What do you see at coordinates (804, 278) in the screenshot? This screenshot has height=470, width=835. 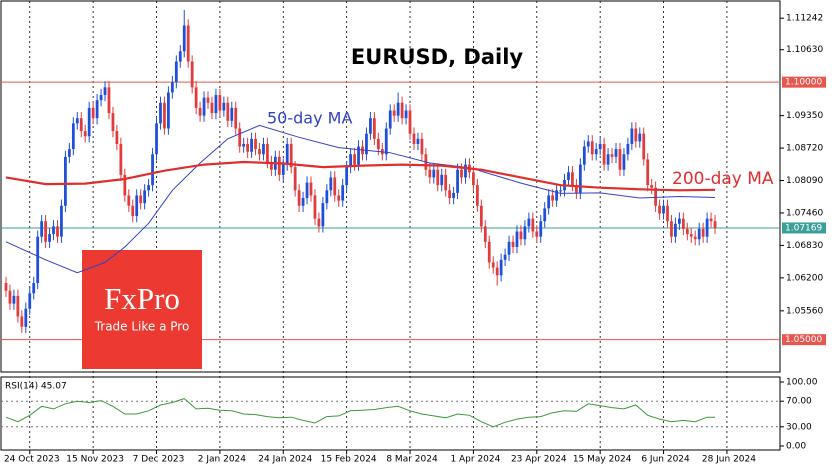 I see `y-tick-label: 1.06200` at bounding box center [804, 278].